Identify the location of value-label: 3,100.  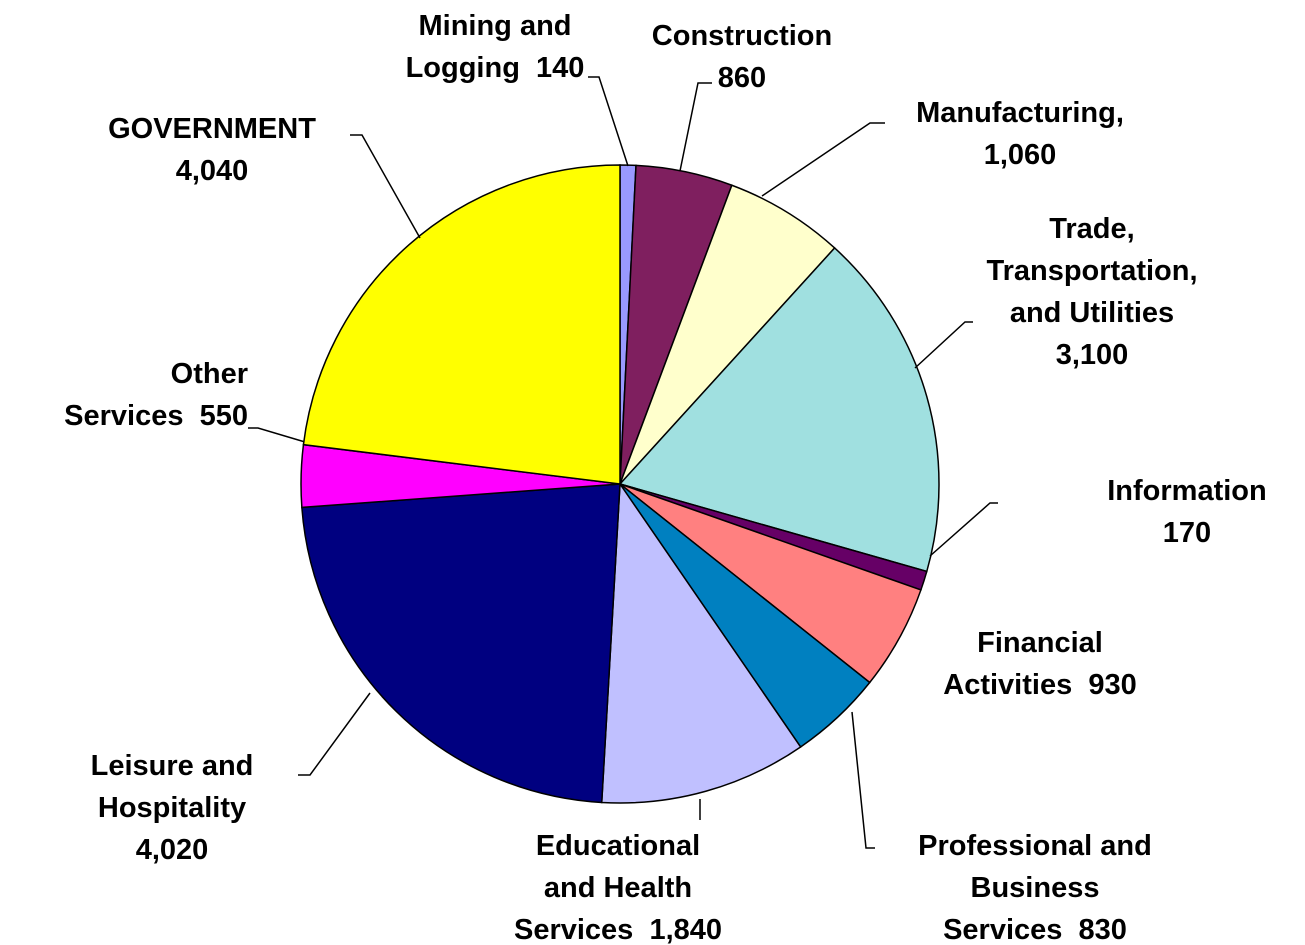
(1092, 355).